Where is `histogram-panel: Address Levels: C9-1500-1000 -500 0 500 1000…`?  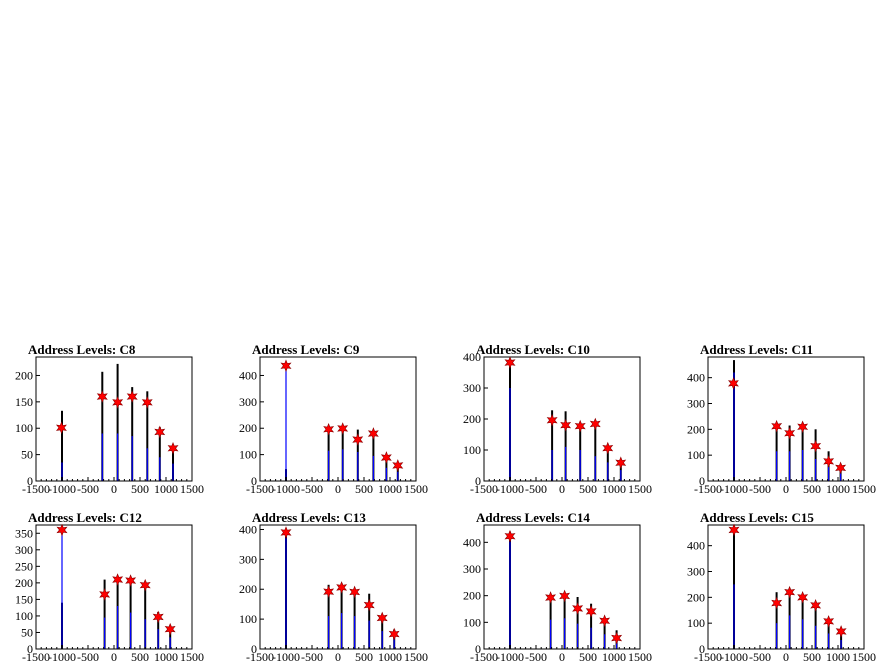 histogram-panel: Address Levels: C9-1500-1000 -500 0 500 1000… is located at coordinates (333, 419).